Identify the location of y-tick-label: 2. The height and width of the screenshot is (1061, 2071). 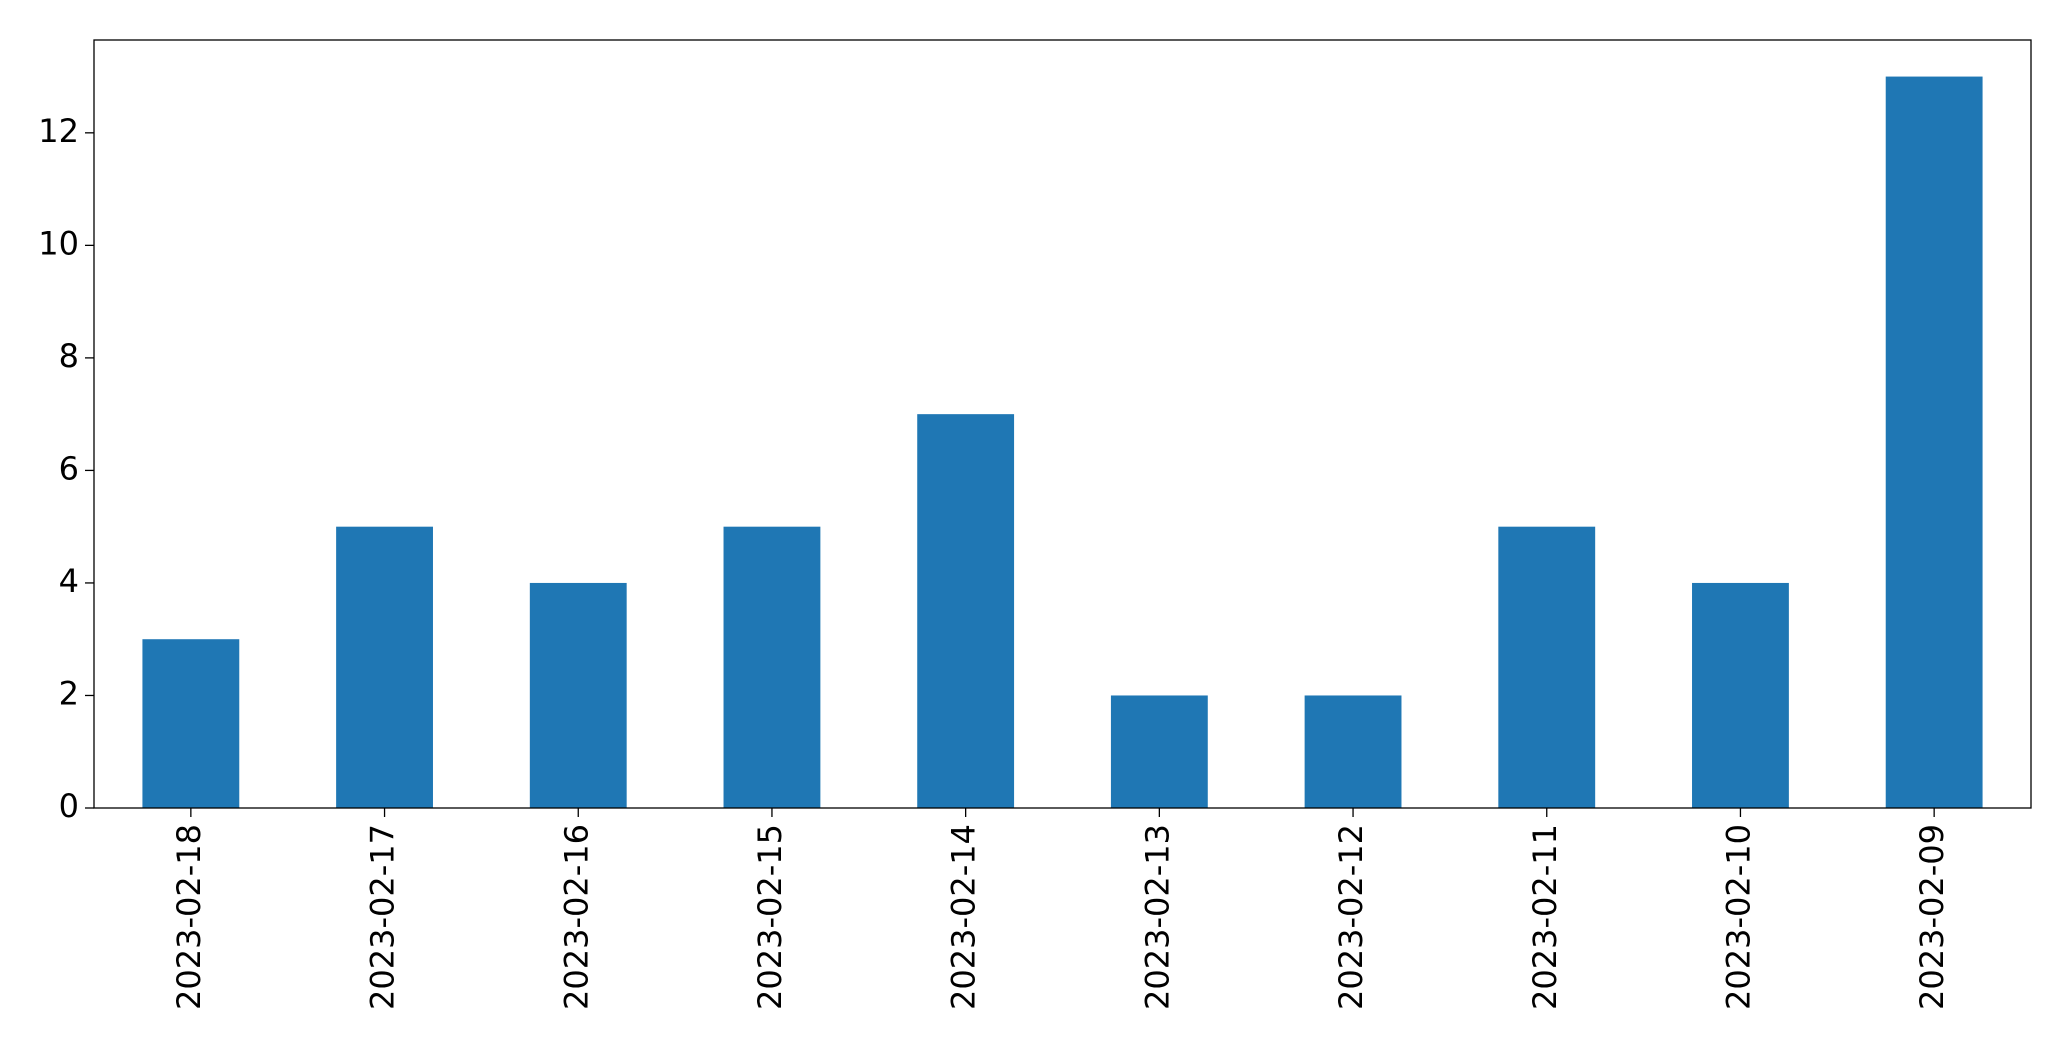
(69, 693).